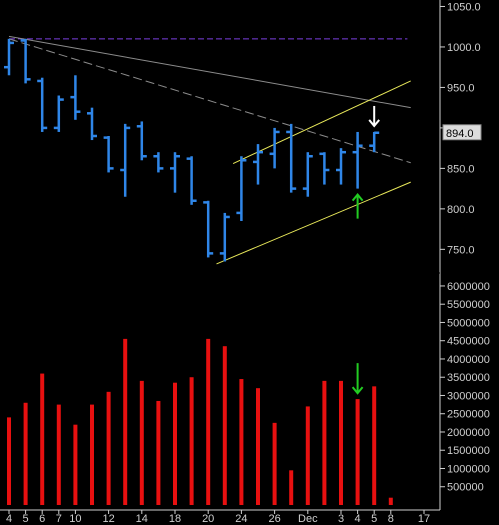 The image size is (499, 525). What do you see at coordinates (468, 323) in the screenshot?
I see `volume-tick-label: 5000000` at bounding box center [468, 323].